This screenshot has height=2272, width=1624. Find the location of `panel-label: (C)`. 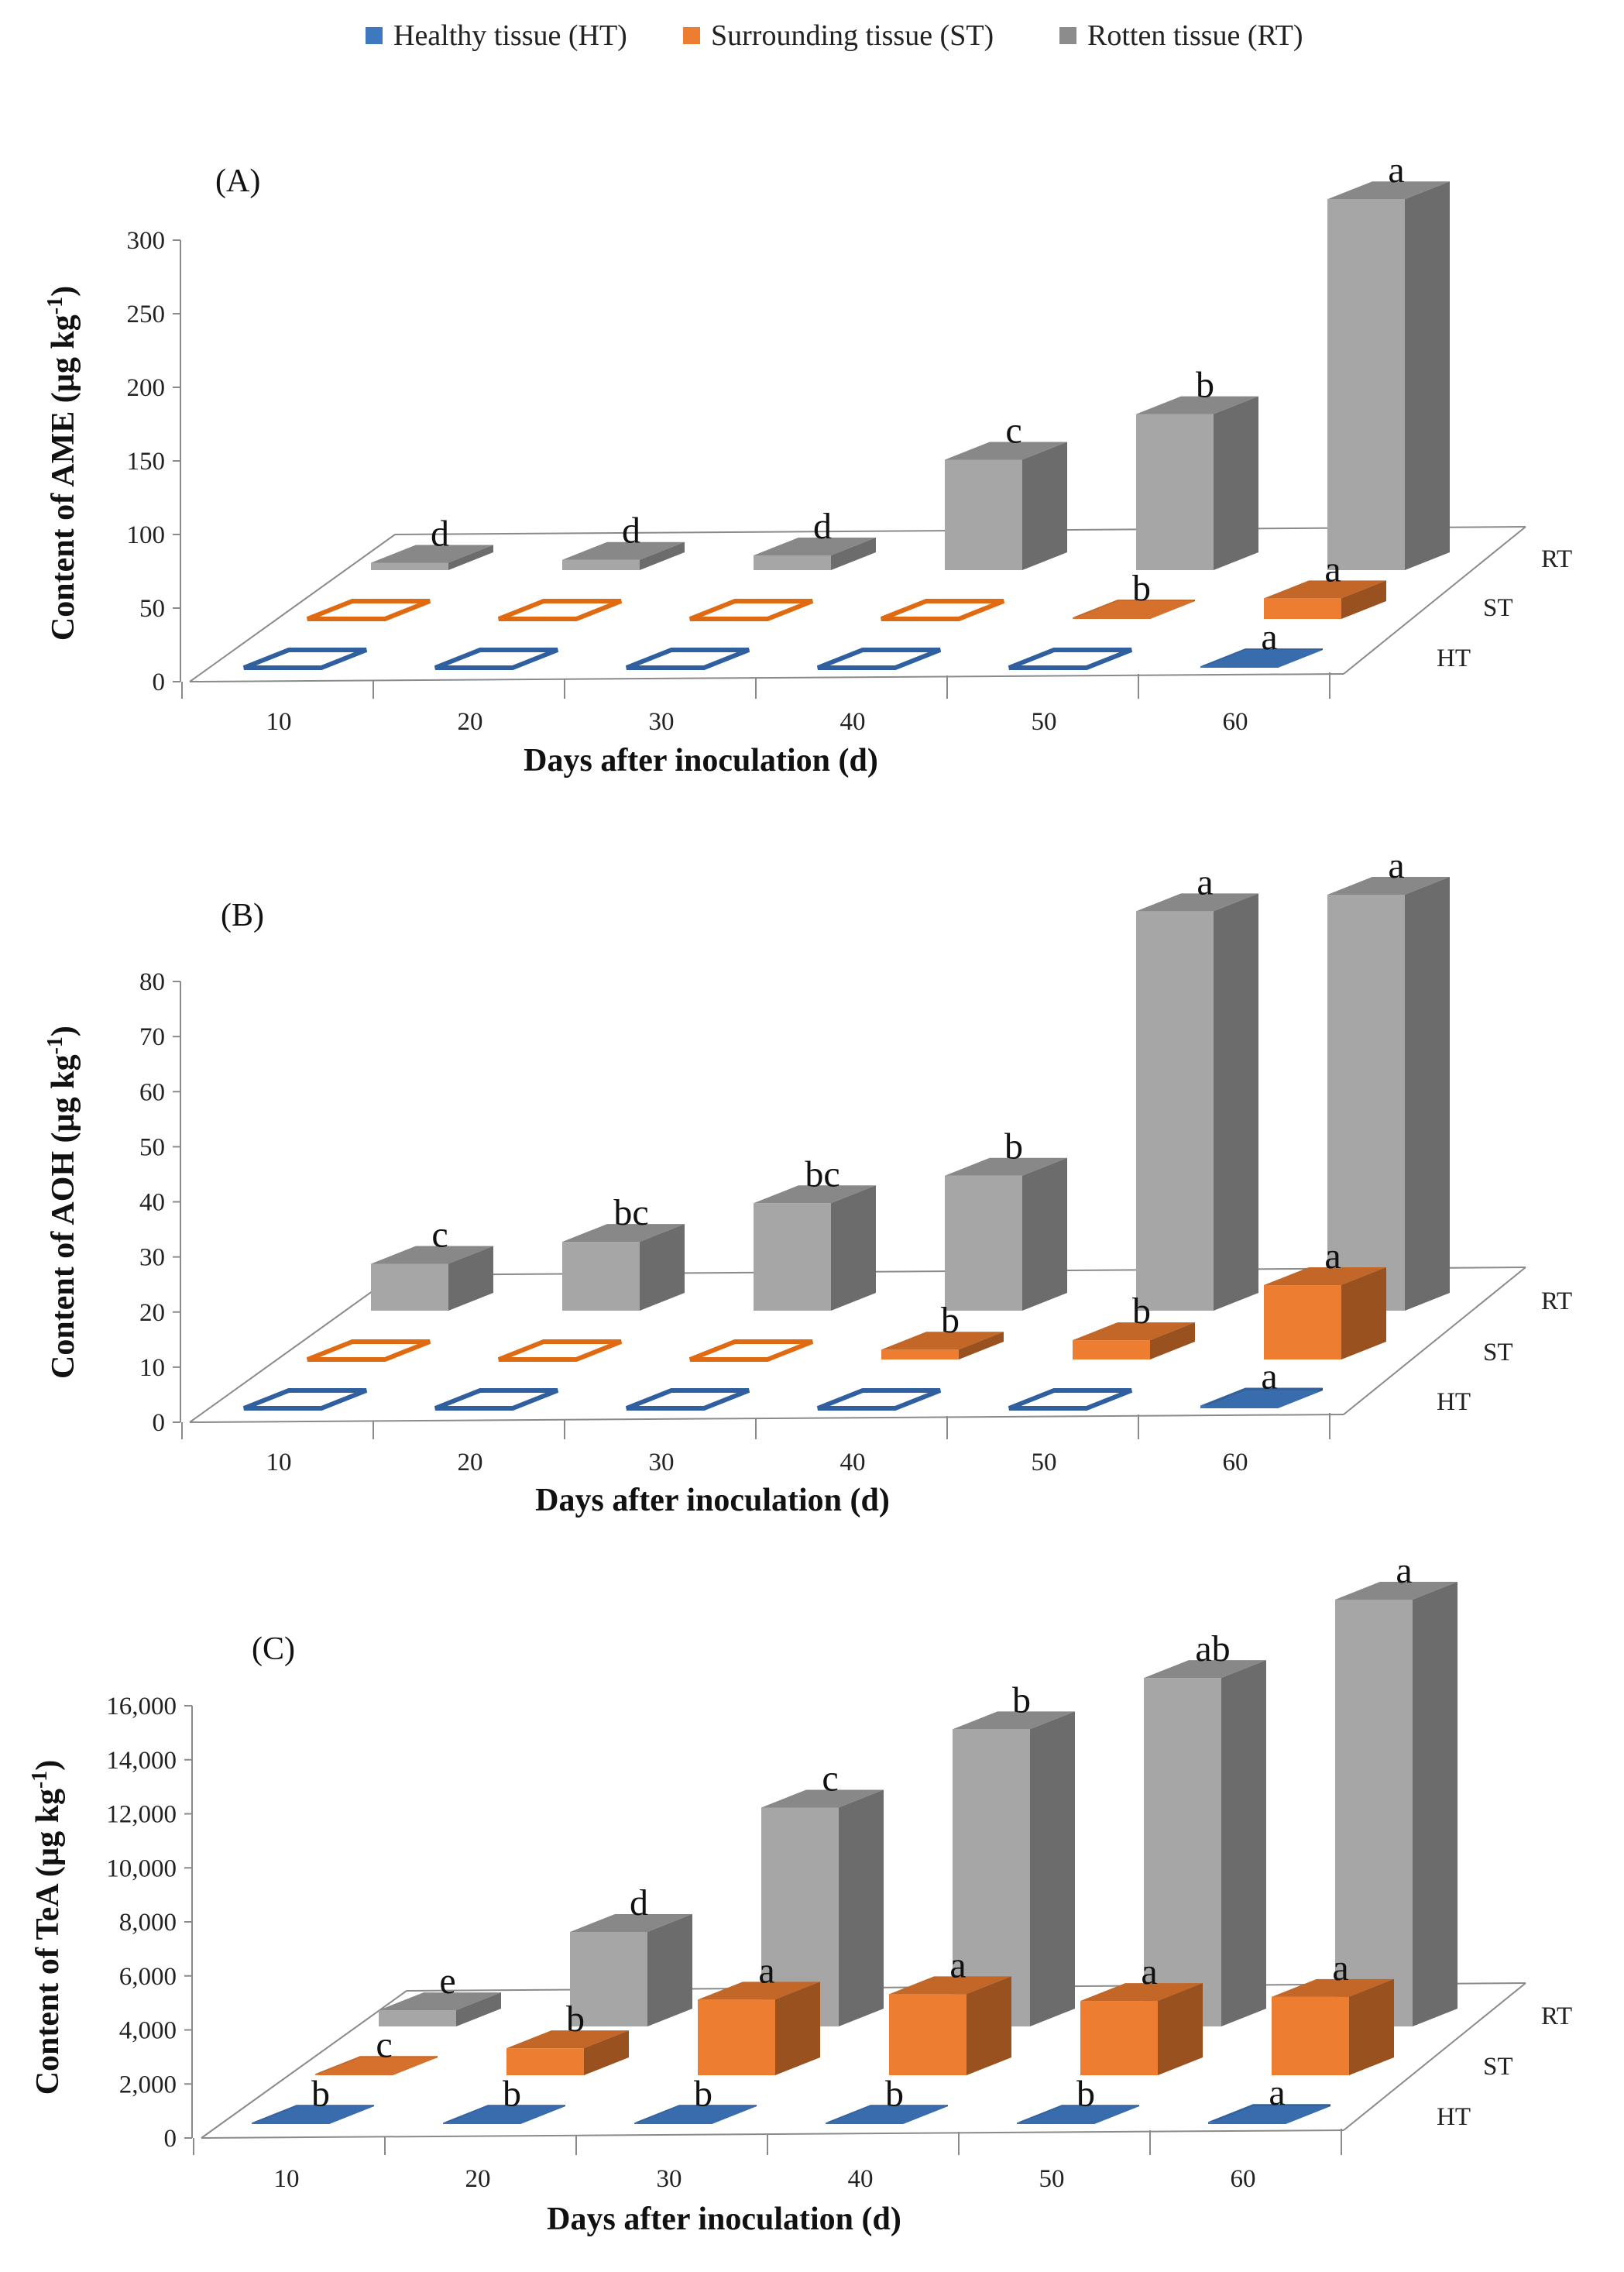

panel-label: (C) is located at coordinates (273, 1649).